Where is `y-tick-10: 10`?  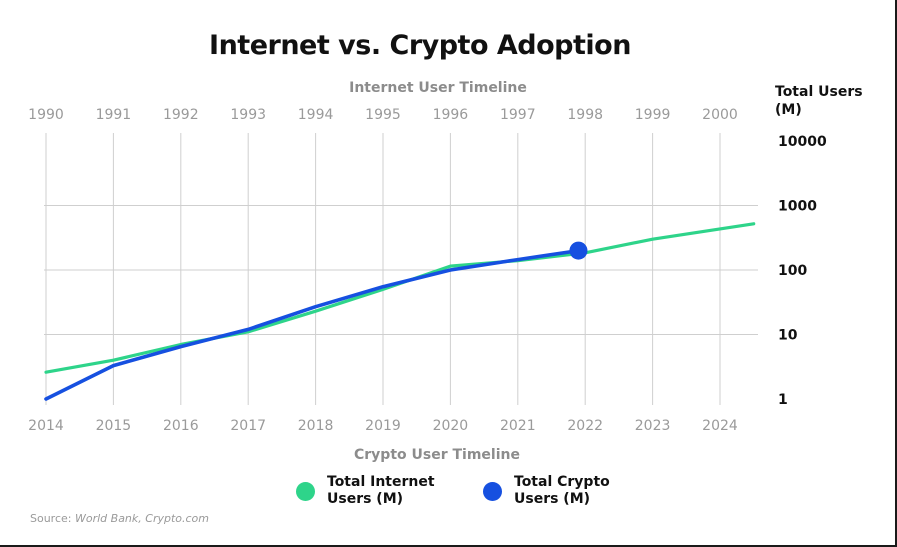 y-tick-10: 10 is located at coordinates (788, 336).